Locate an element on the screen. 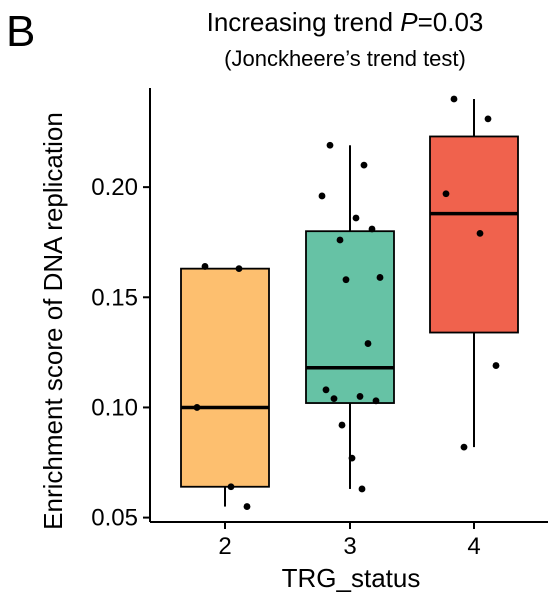 Image resolution: width=559 pixels, height=595 pixels. y-axis-title: Enrichment score of DNA replication is located at coordinates (53, 321).